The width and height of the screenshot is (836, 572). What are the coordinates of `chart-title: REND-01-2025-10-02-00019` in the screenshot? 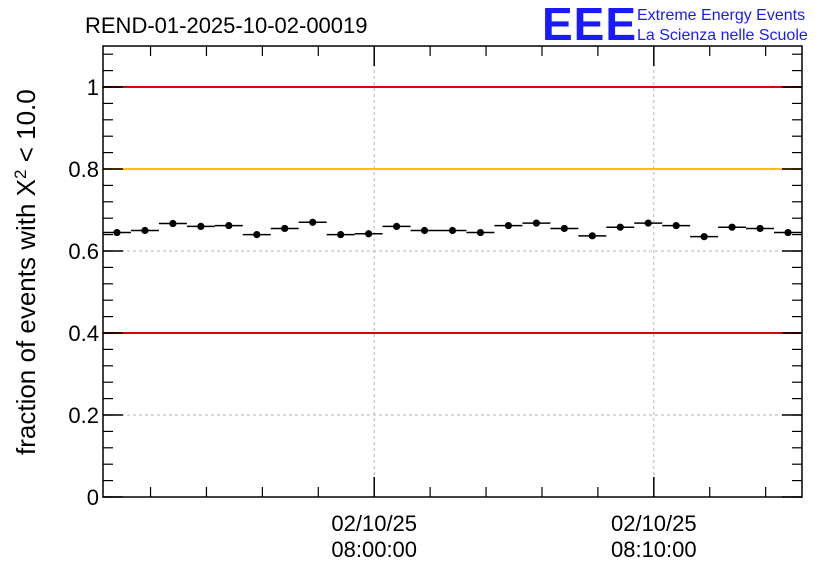 It's located at (226, 25).